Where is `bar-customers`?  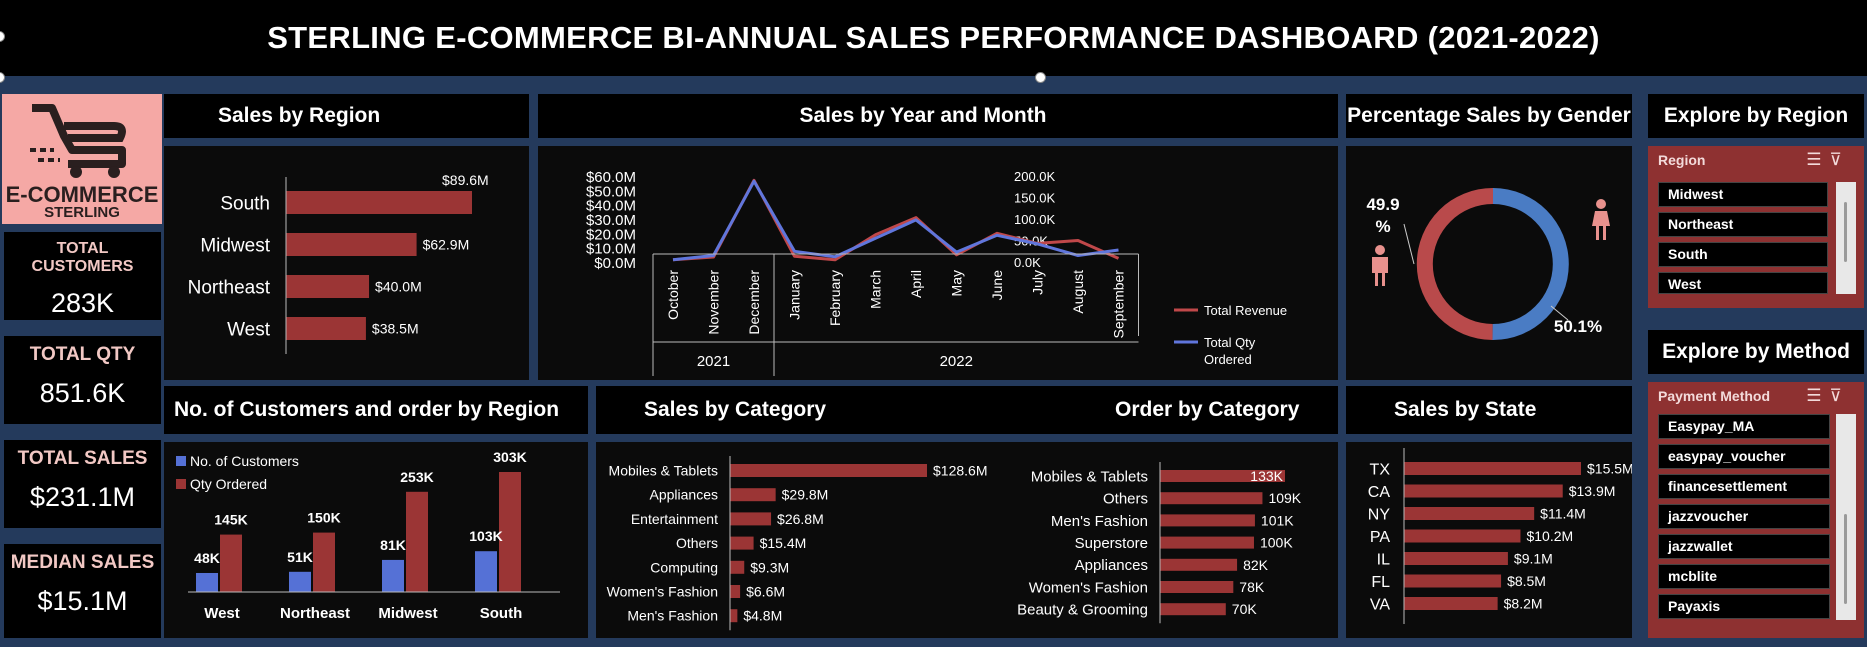
bar-customers is located at coordinates (393, 575).